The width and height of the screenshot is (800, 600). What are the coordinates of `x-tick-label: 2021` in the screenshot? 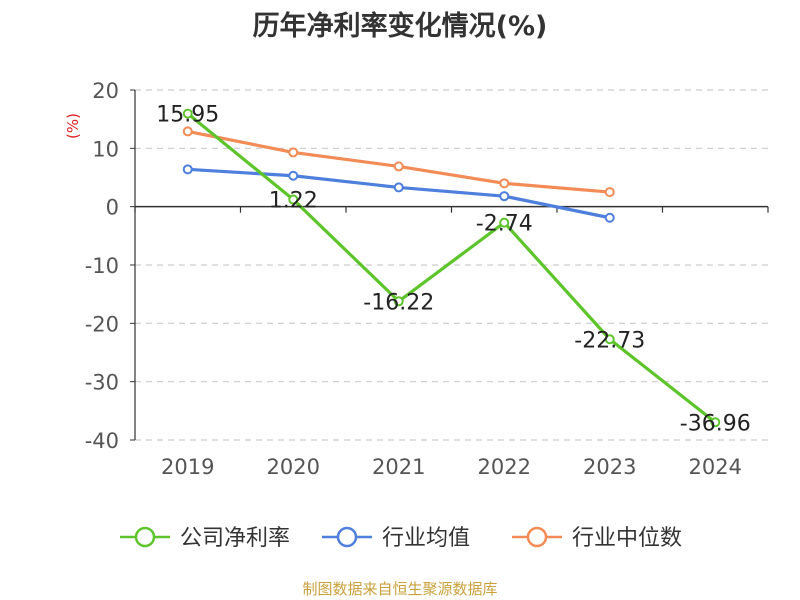 It's located at (398, 467).